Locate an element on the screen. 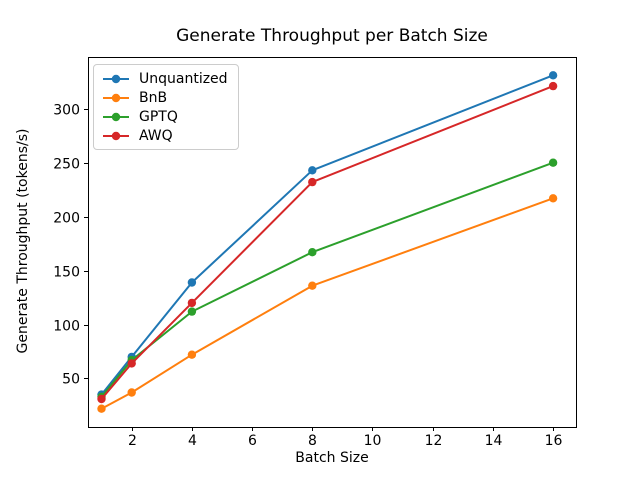 The image size is (640, 480). legend-entry-bnb: BnB is located at coordinates (165, 97).